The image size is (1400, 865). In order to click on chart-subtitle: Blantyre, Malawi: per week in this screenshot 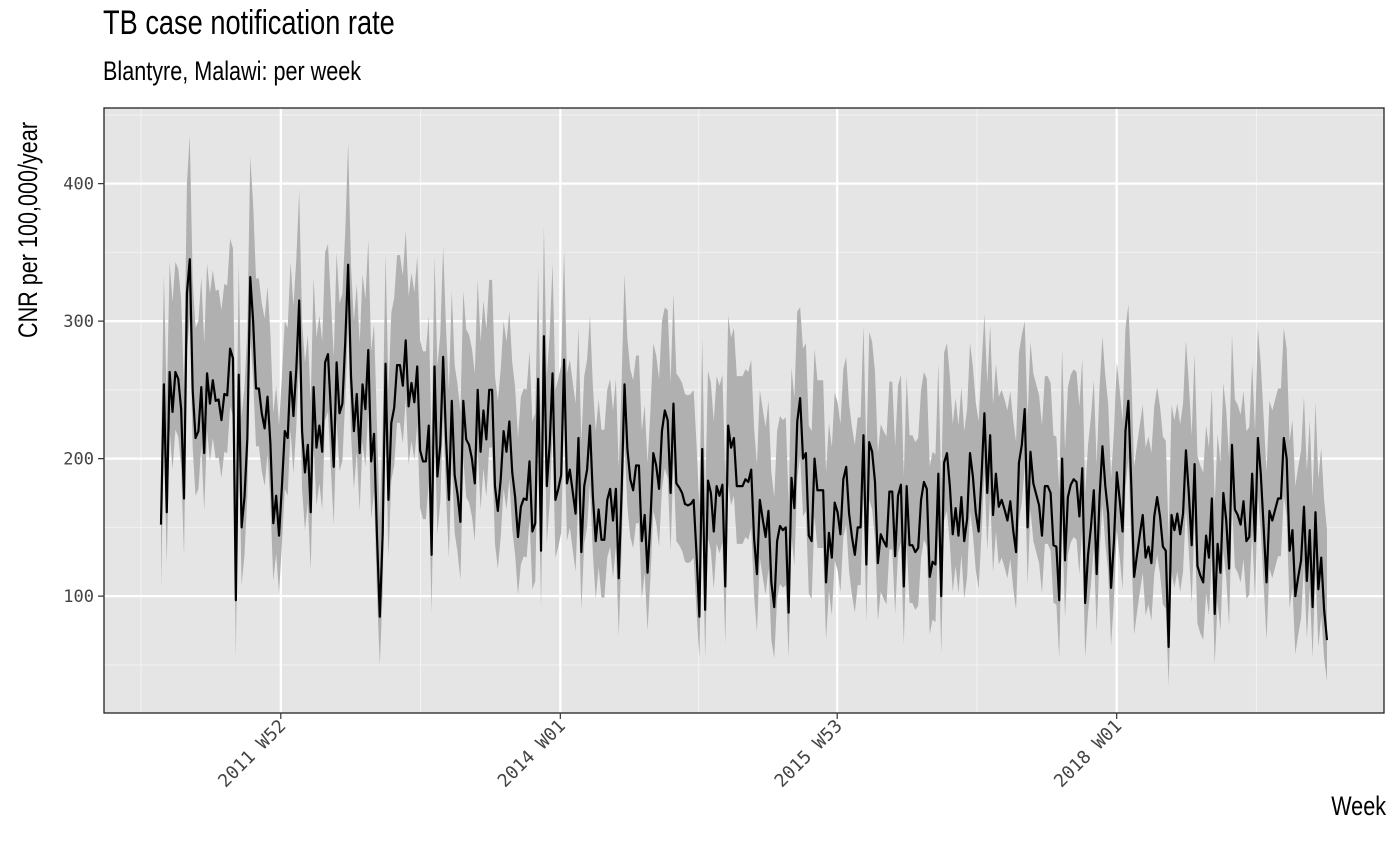, I will do `click(232, 71)`.